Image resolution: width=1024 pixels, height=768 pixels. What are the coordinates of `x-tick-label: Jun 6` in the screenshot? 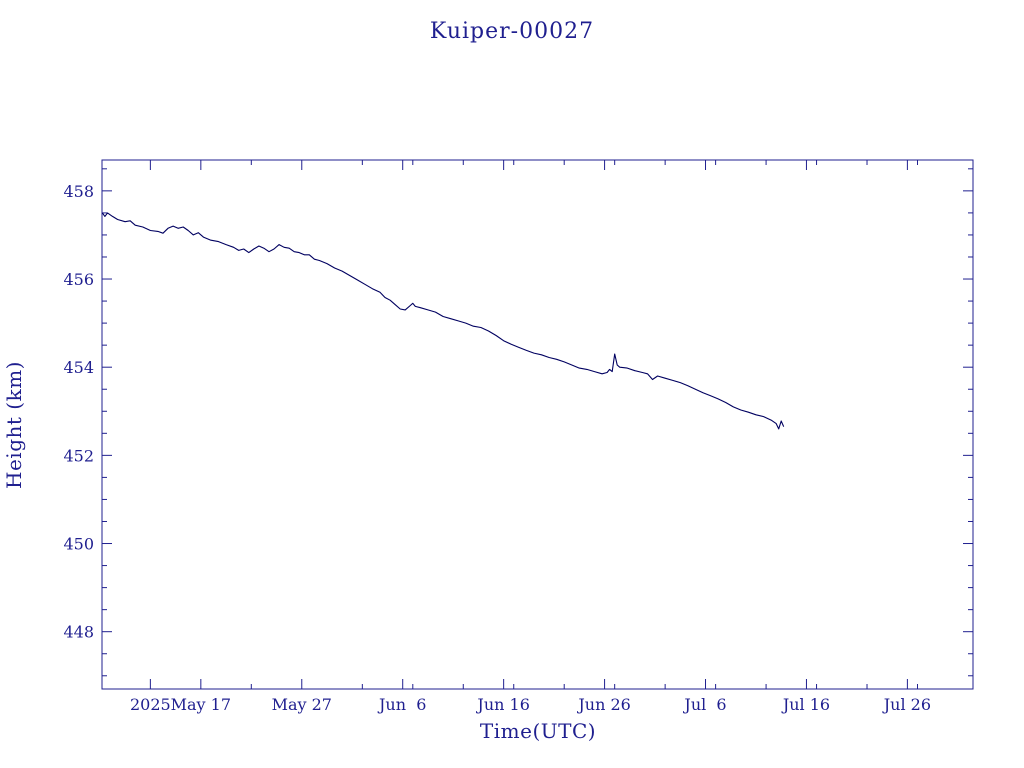 It's located at (401, 704).